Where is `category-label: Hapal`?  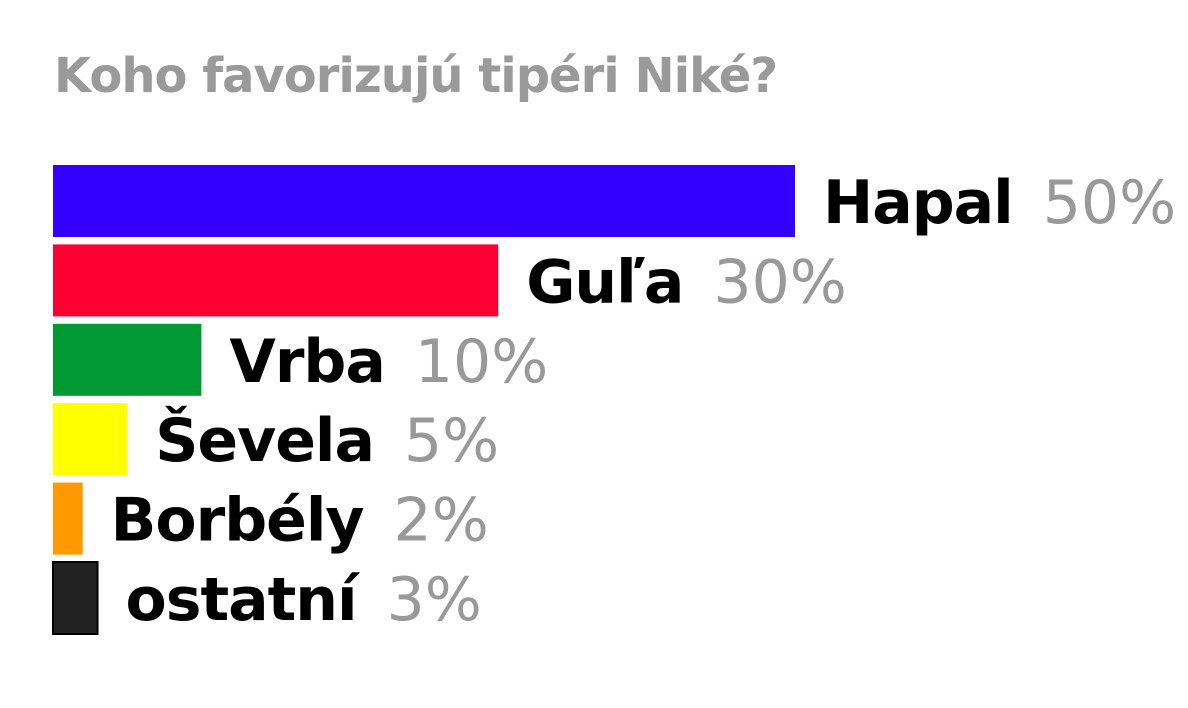
category-label: Hapal is located at coordinates (918, 203).